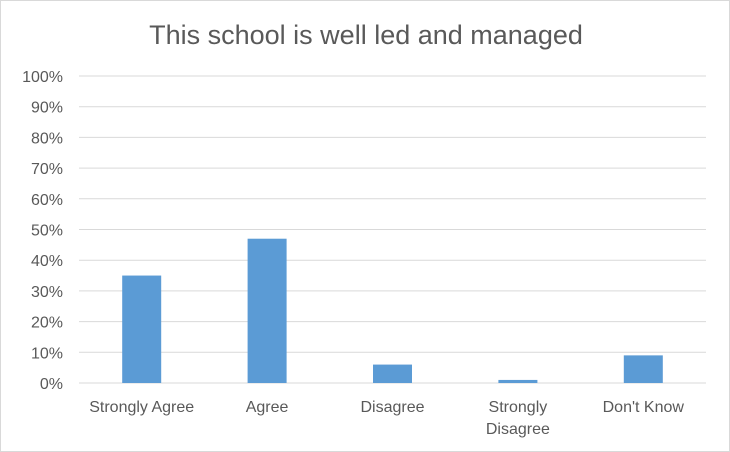 The width and height of the screenshot is (730, 452). I want to click on x-tick-label: Disagree, so click(392, 407).